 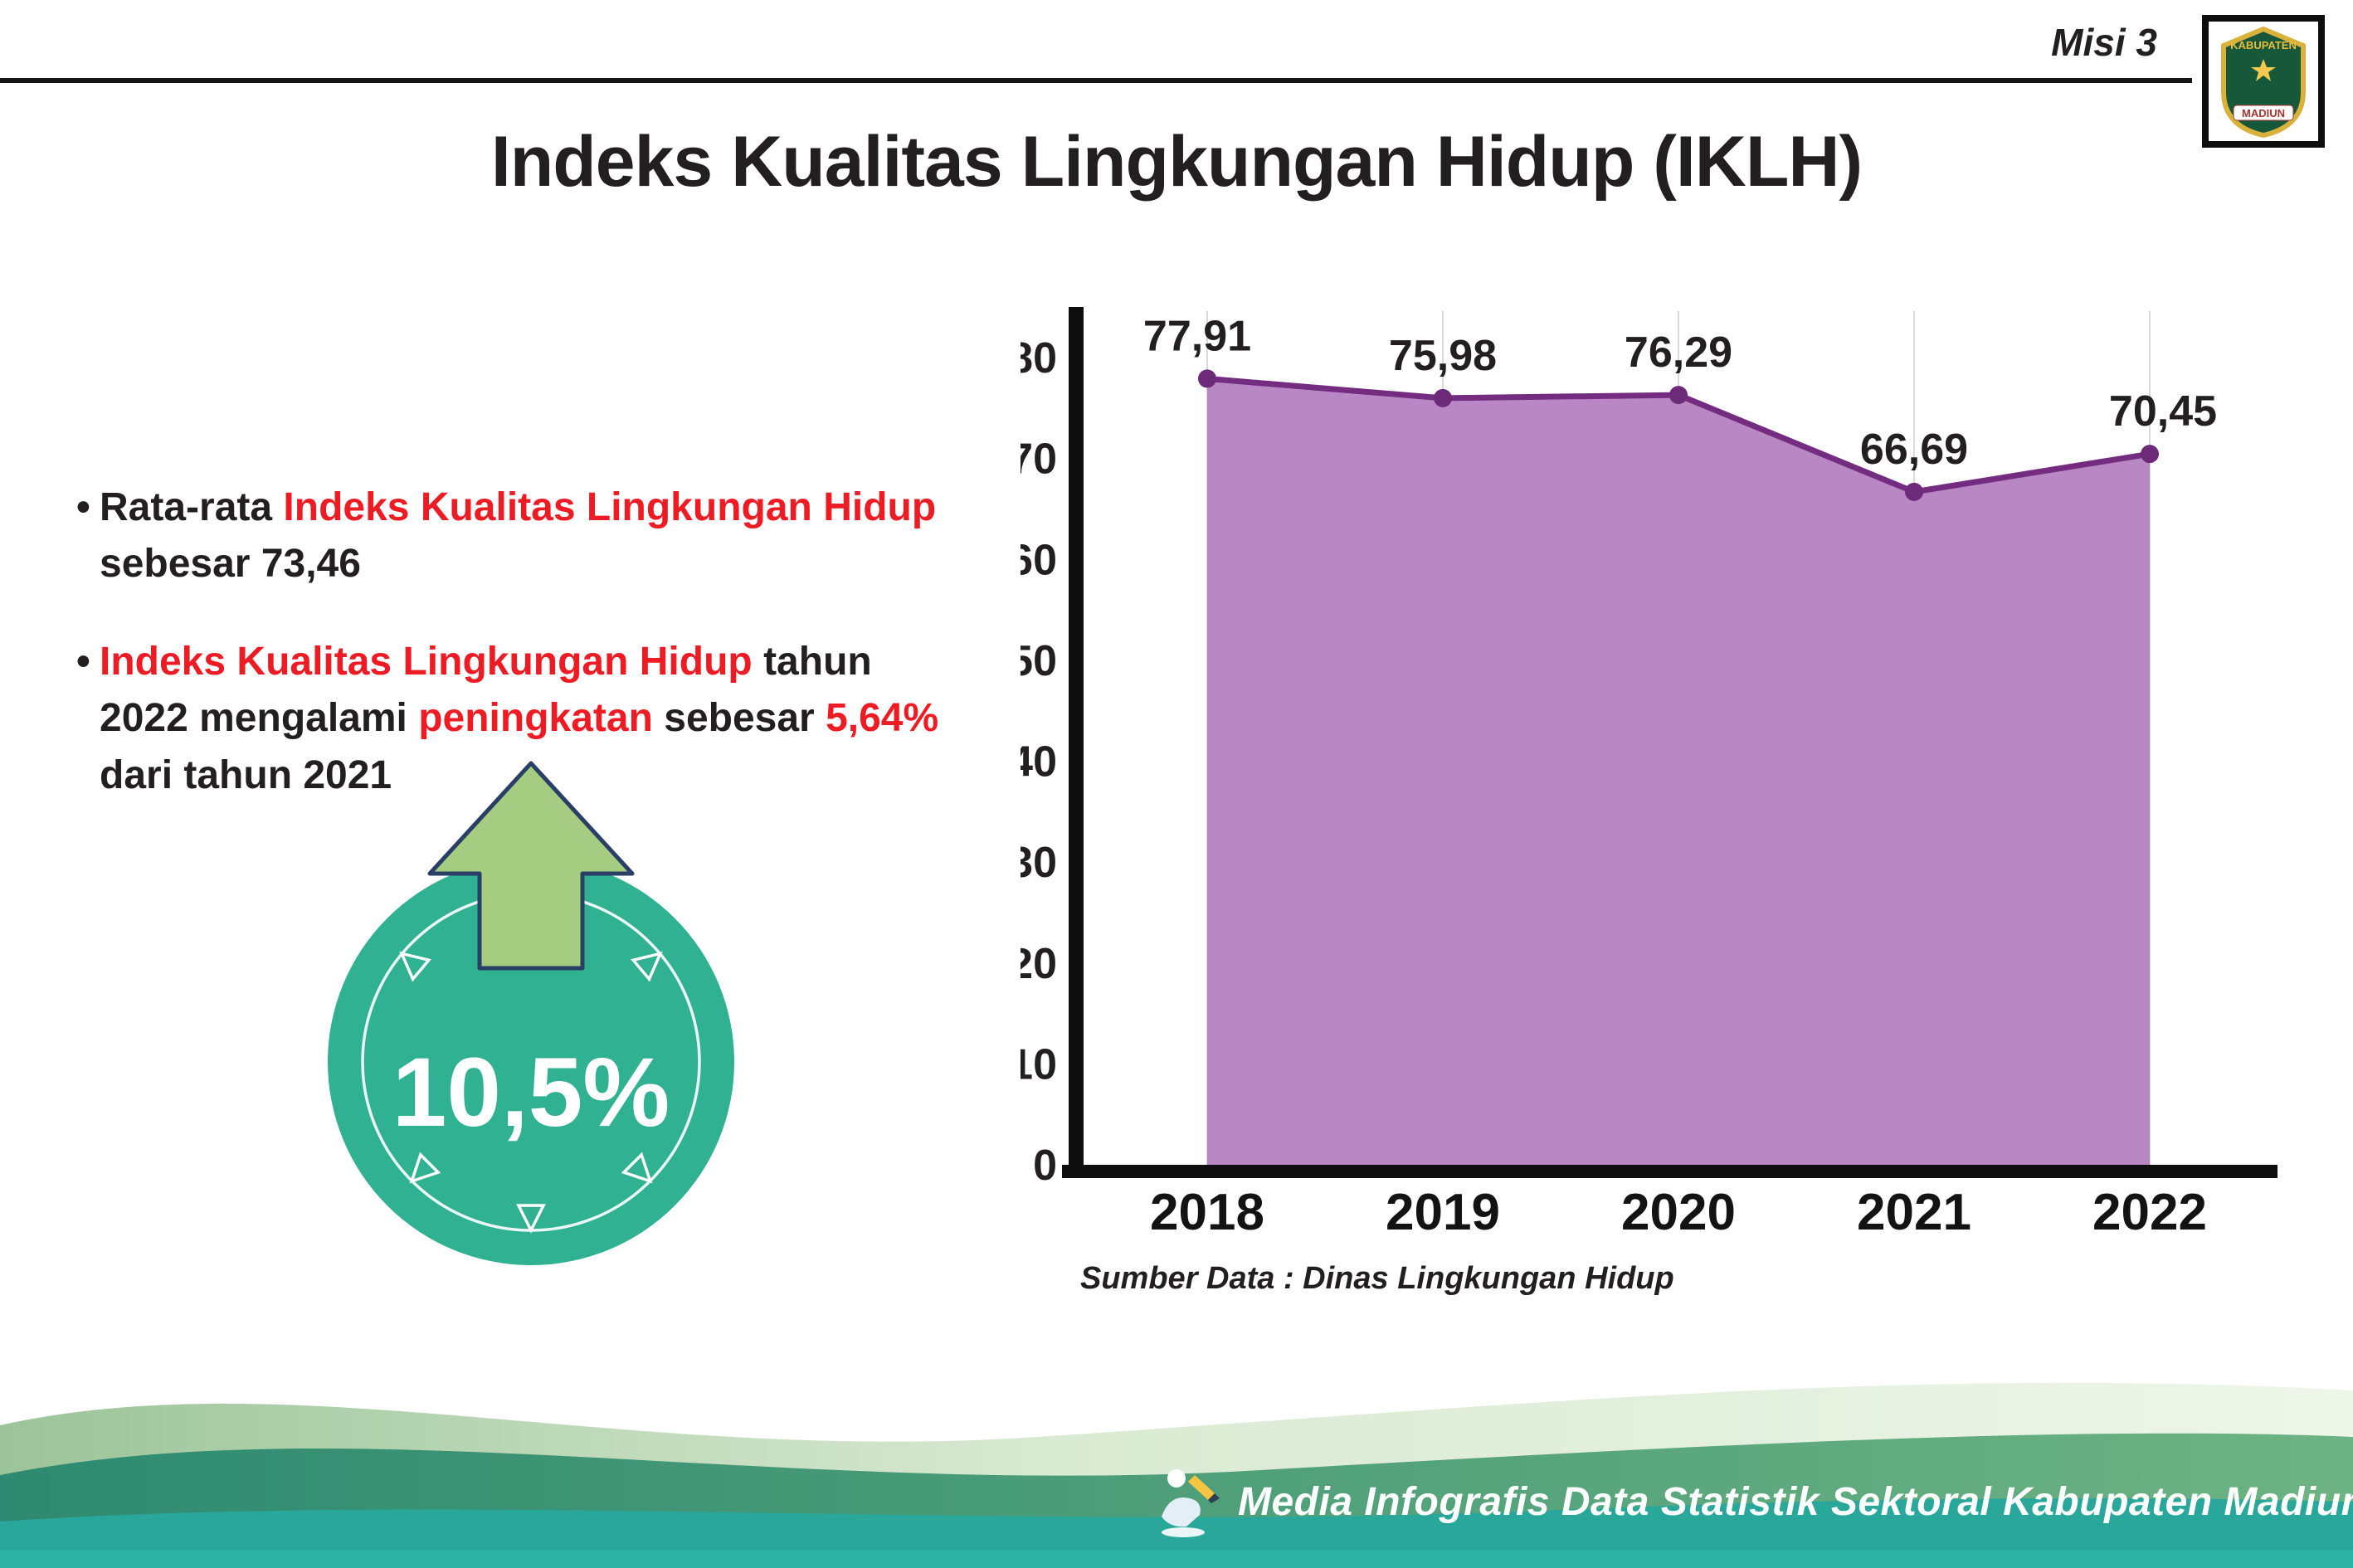 What do you see at coordinates (882, 718) in the screenshot?
I see `bullet-text-highlight: 5,64%` at bounding box center [882, 718].